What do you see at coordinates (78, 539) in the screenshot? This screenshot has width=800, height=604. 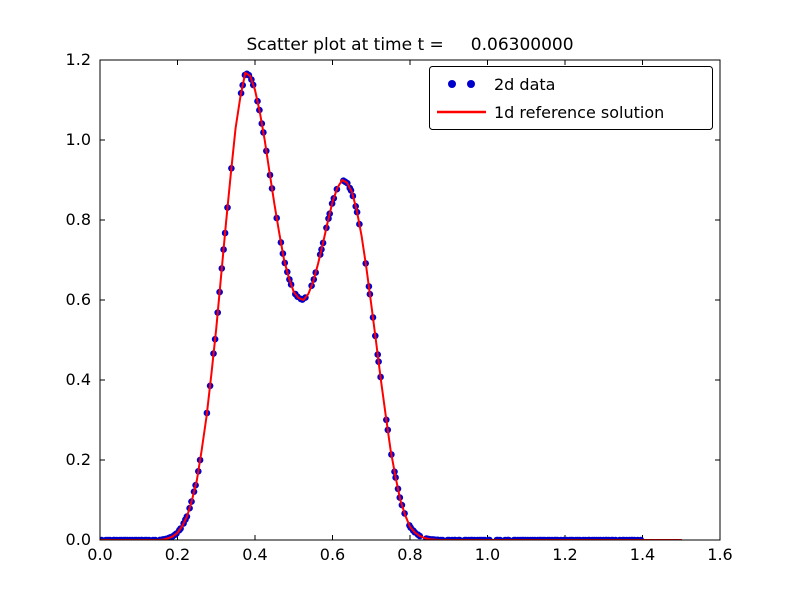 I see `y-tick-label: 0.0` at bounding box center [78, 539].